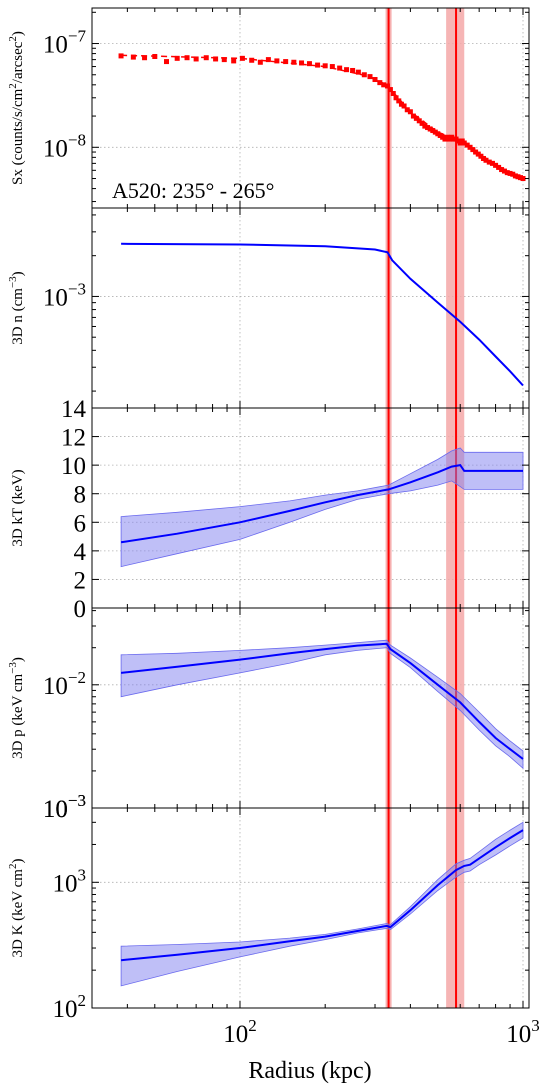 This screenshot has width=545, height=1090. I want to click on panel-frame, so click(310, 908).